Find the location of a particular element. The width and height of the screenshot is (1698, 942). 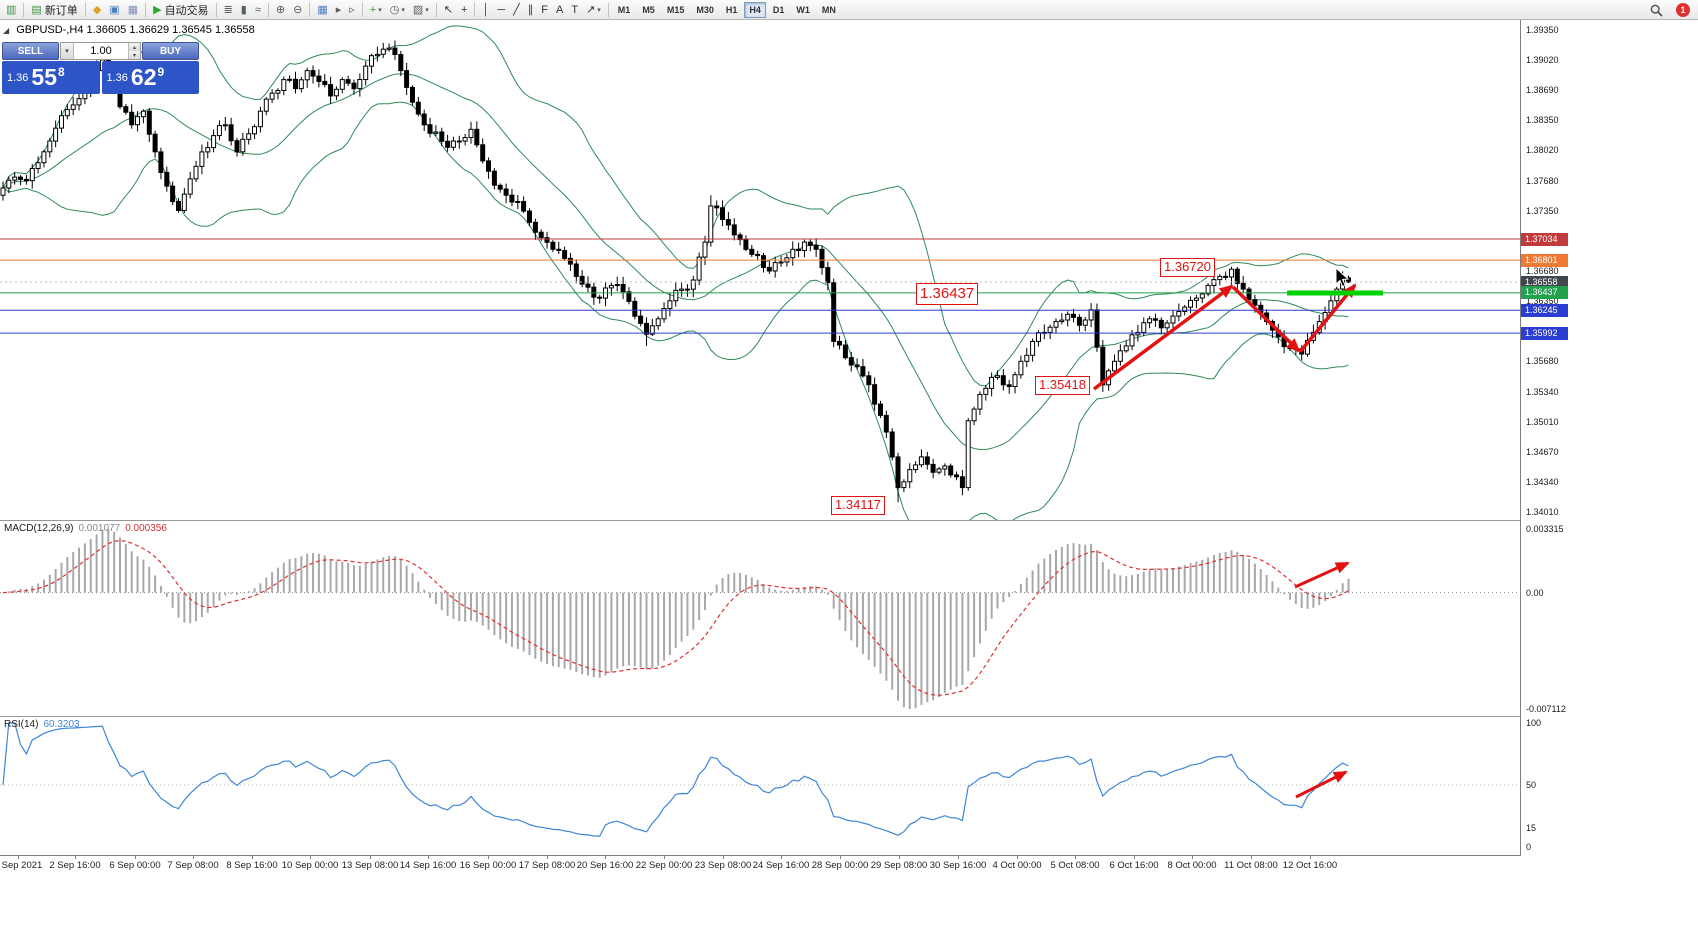

price-label-1-36720: 1.36720 is located at coordinates (1187, 267).